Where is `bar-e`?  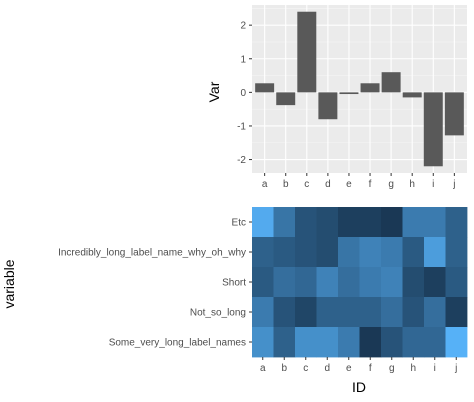 bar-e is located at coordinates (349, 93).